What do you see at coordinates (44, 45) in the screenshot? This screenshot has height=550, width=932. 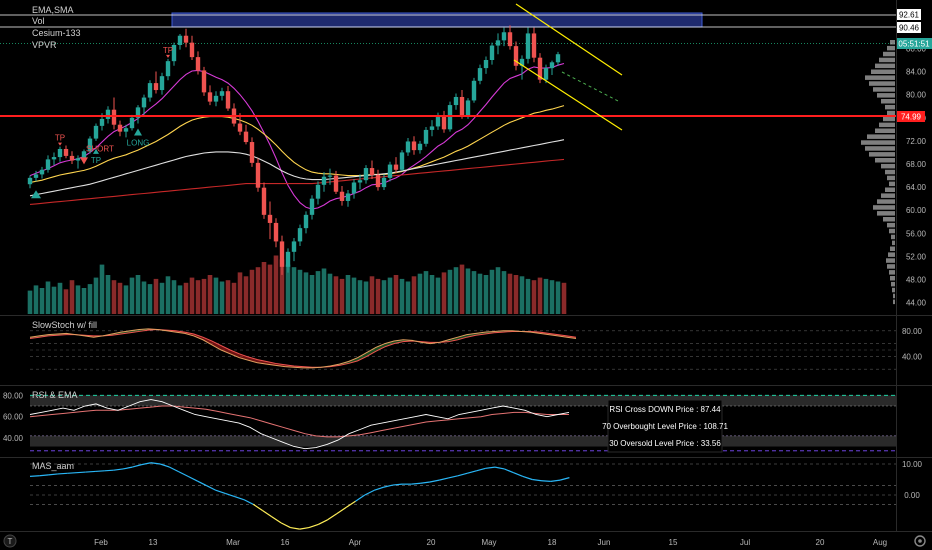 I see `legend-vpvr: VPVR` at bounding box center [44, 45].